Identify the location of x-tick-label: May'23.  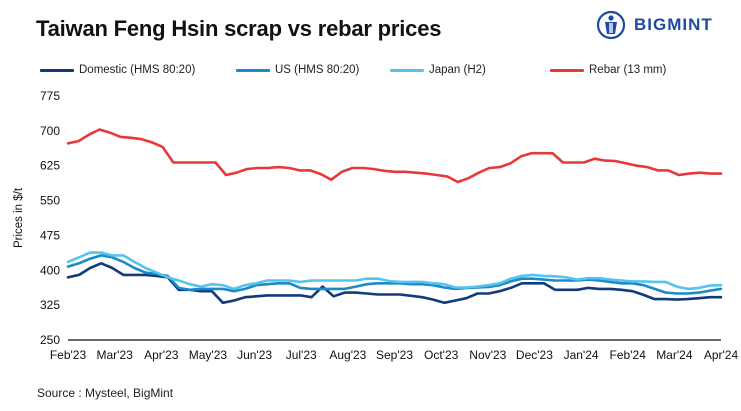
(208, 355).